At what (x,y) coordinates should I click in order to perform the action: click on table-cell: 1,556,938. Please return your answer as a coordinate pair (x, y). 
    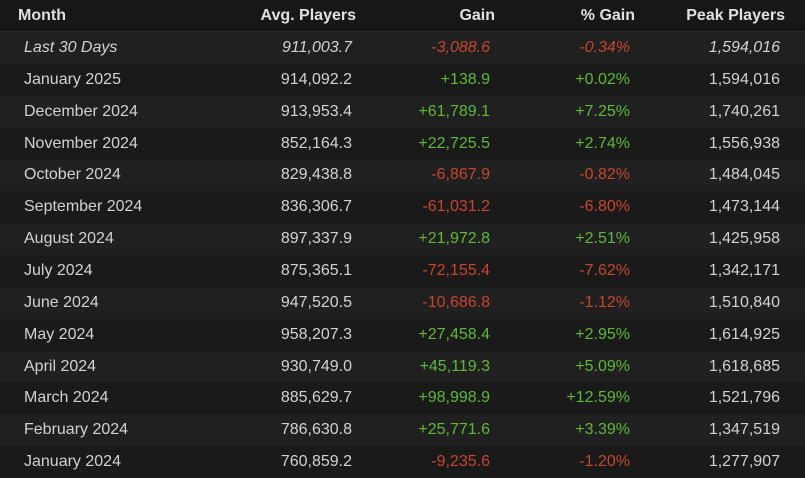
    Looking at the image, I should click on (744, 143).